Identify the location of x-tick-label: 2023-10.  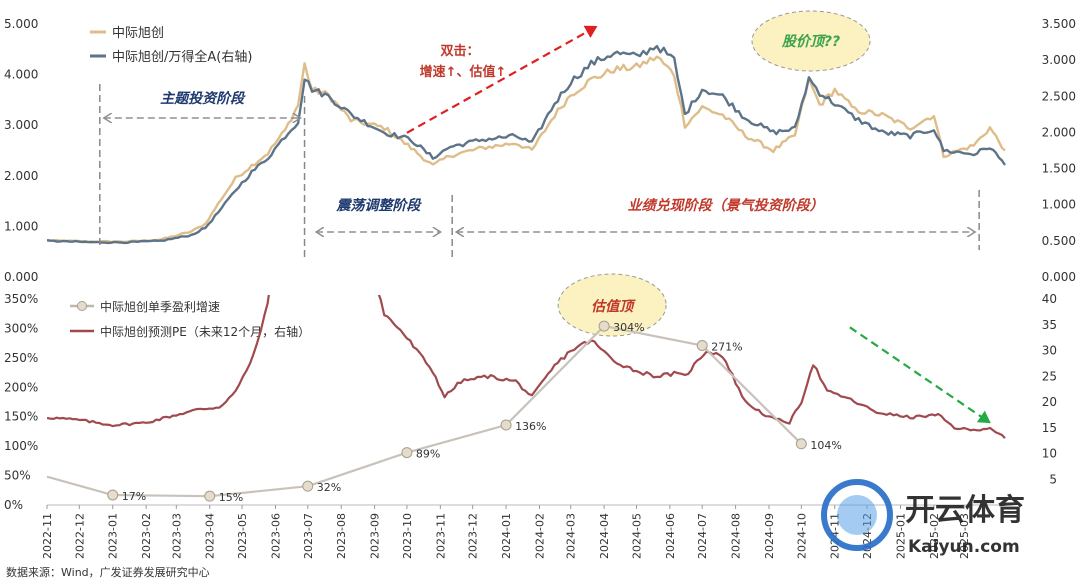
(407, 536).